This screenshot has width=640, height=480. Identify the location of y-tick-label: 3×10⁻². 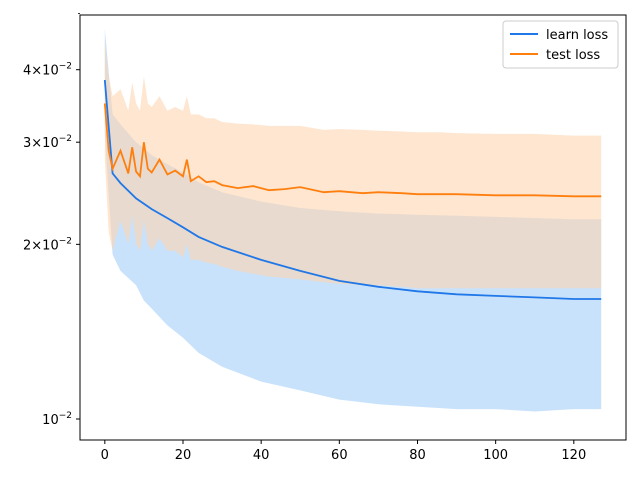
(47, 142).